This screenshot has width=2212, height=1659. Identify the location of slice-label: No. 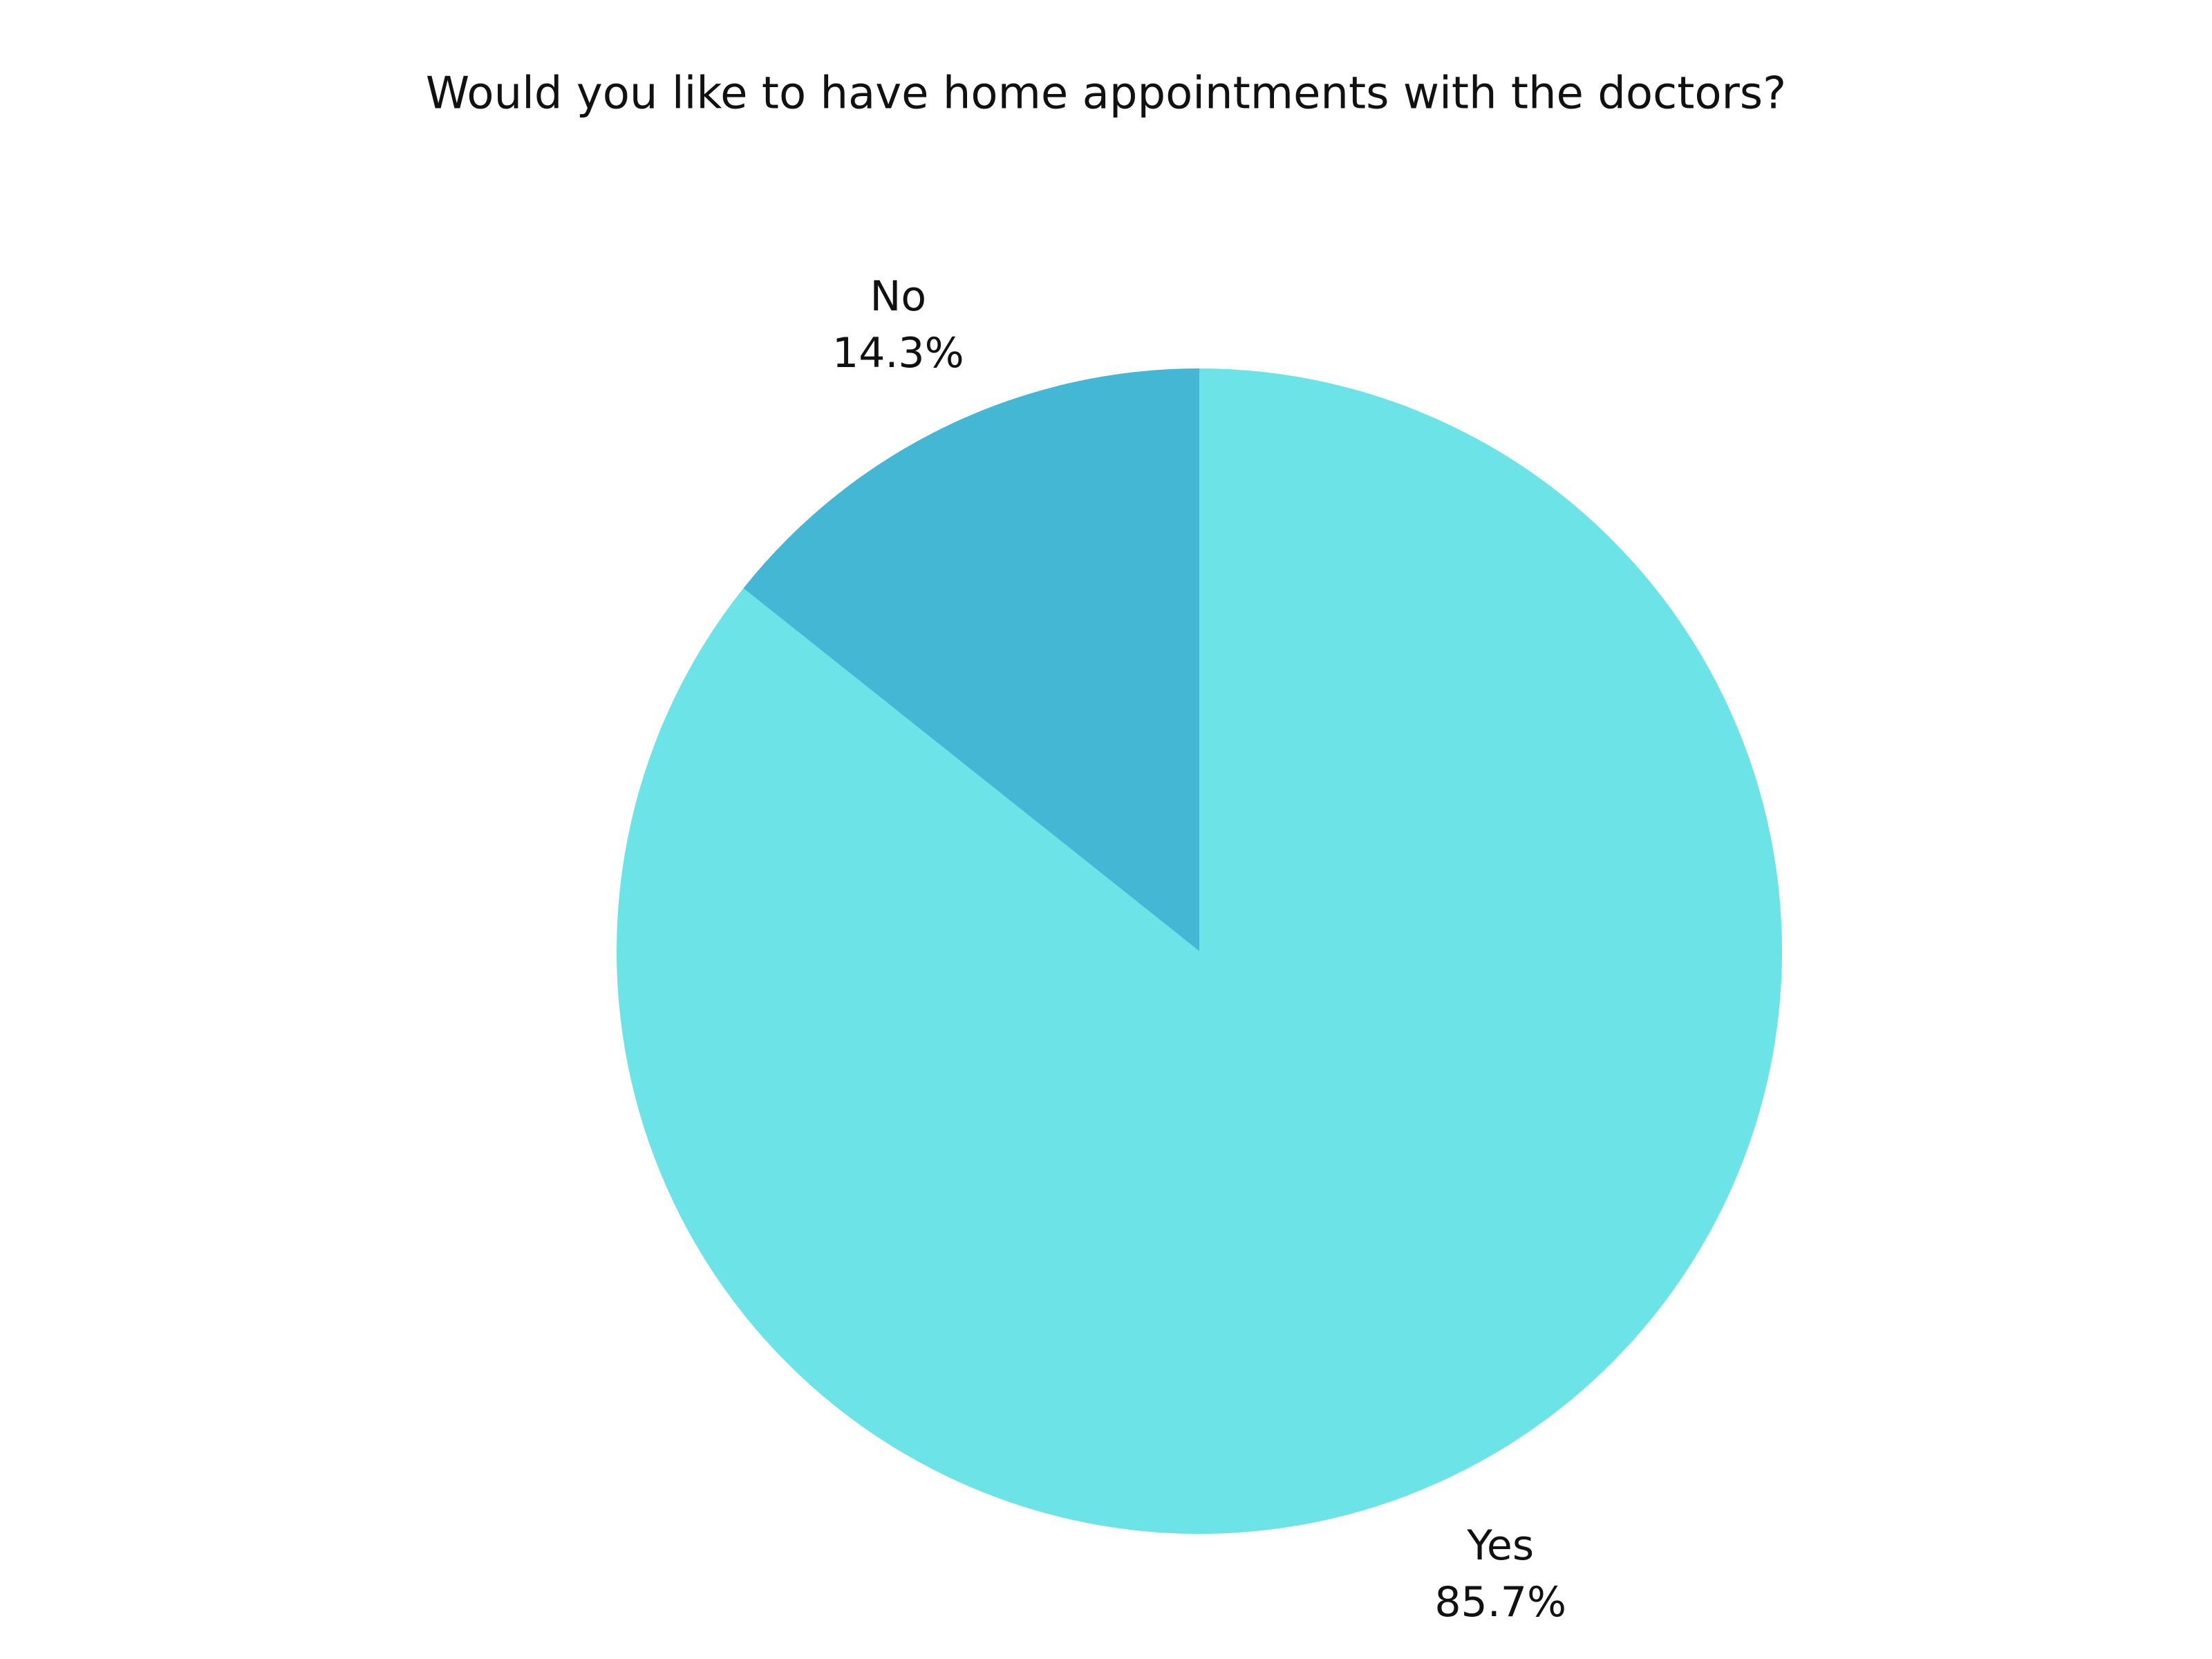
(899, 296).